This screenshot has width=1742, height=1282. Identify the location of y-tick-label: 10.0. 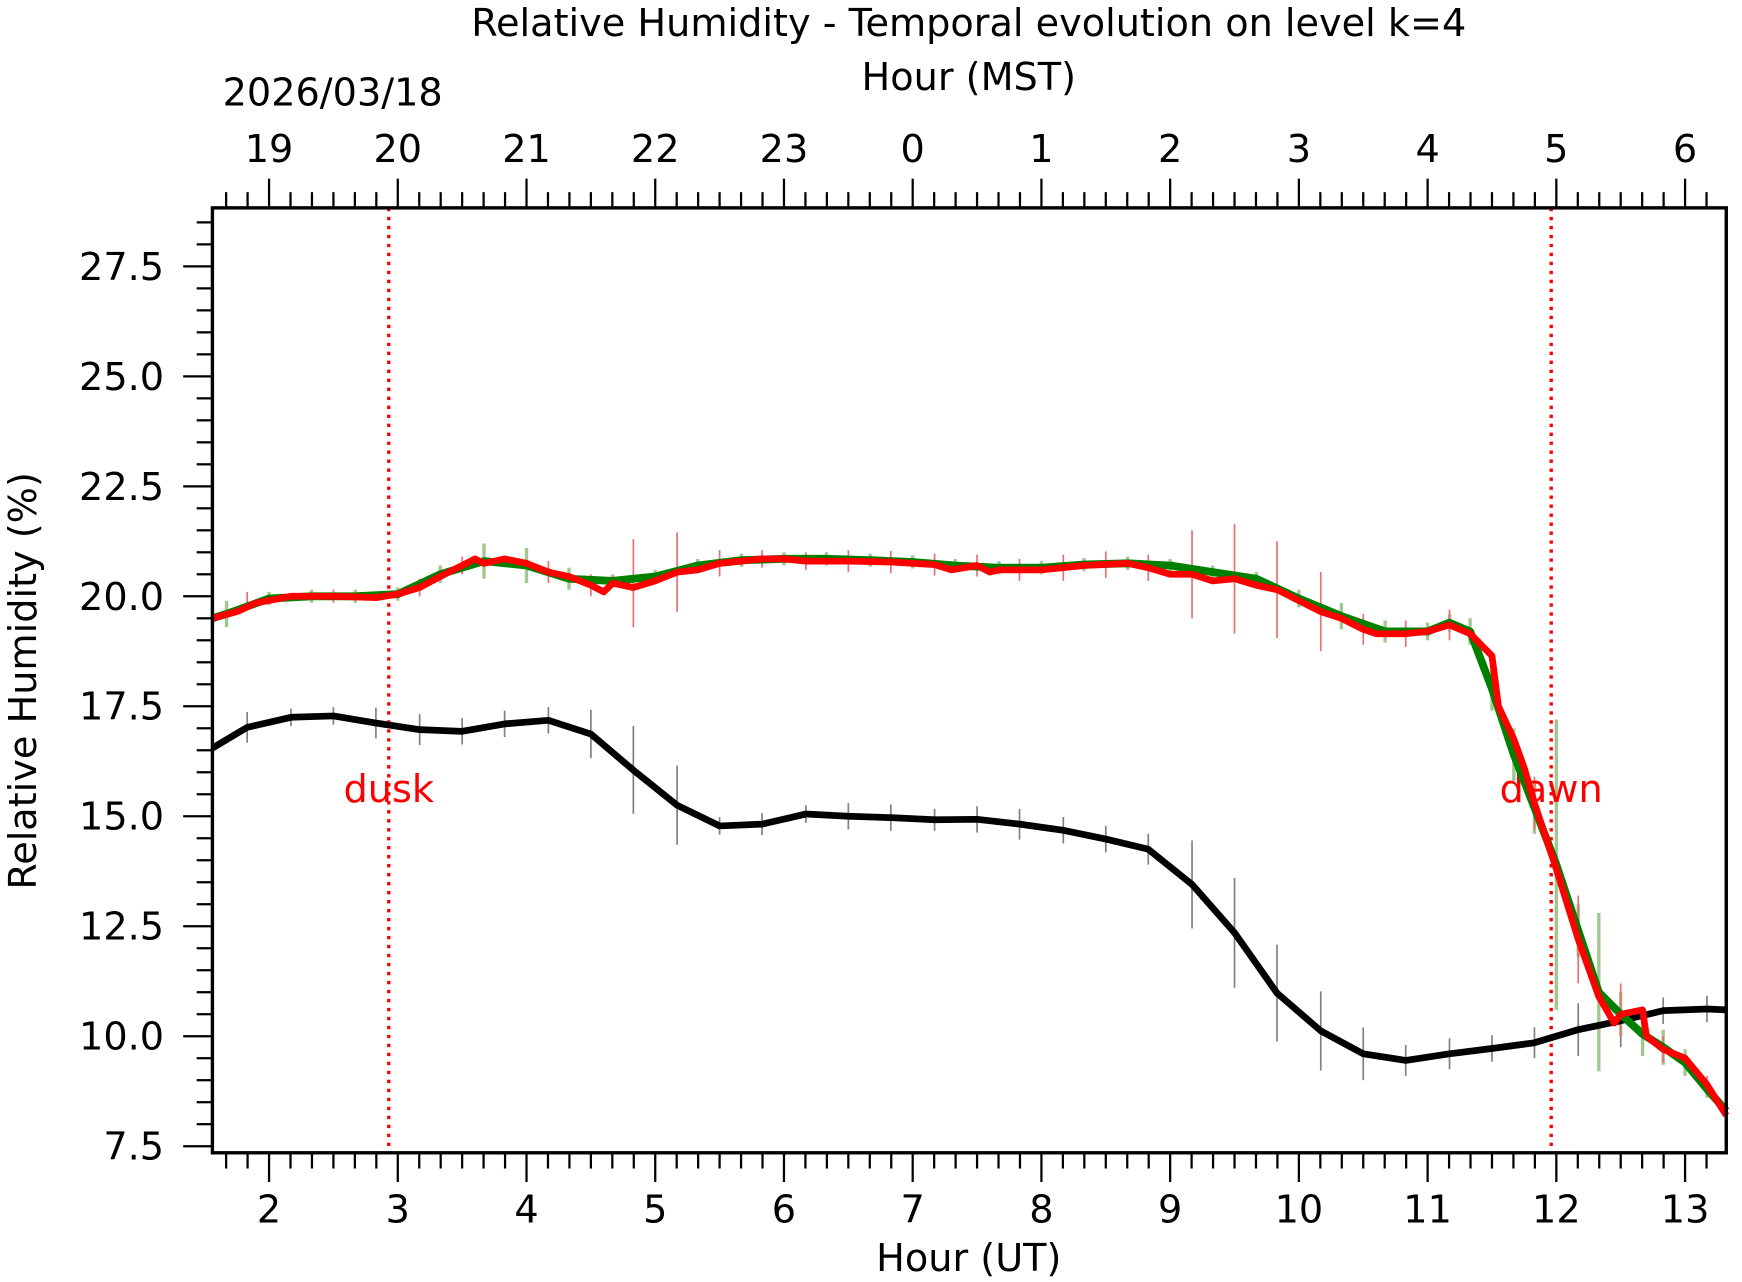
(121, 1038).